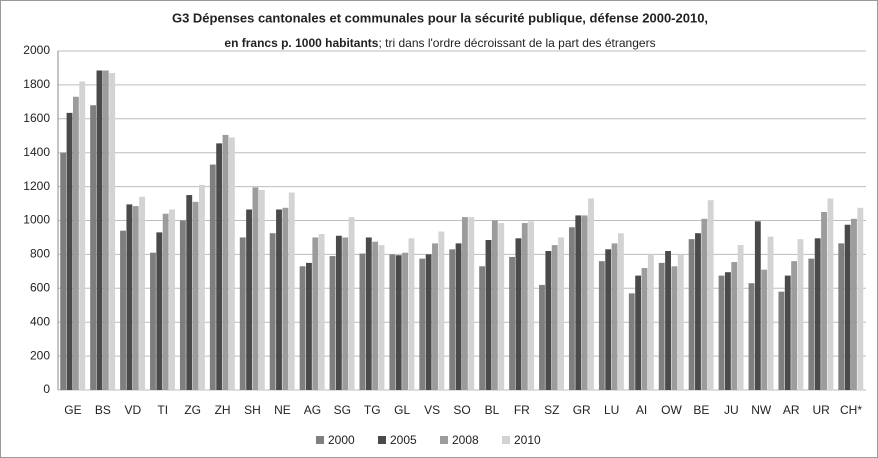 The image size is (878, 458). Describe the element at coordinates (701, 410) in the screenshot. I see `x-tick-label: BE` at that location.